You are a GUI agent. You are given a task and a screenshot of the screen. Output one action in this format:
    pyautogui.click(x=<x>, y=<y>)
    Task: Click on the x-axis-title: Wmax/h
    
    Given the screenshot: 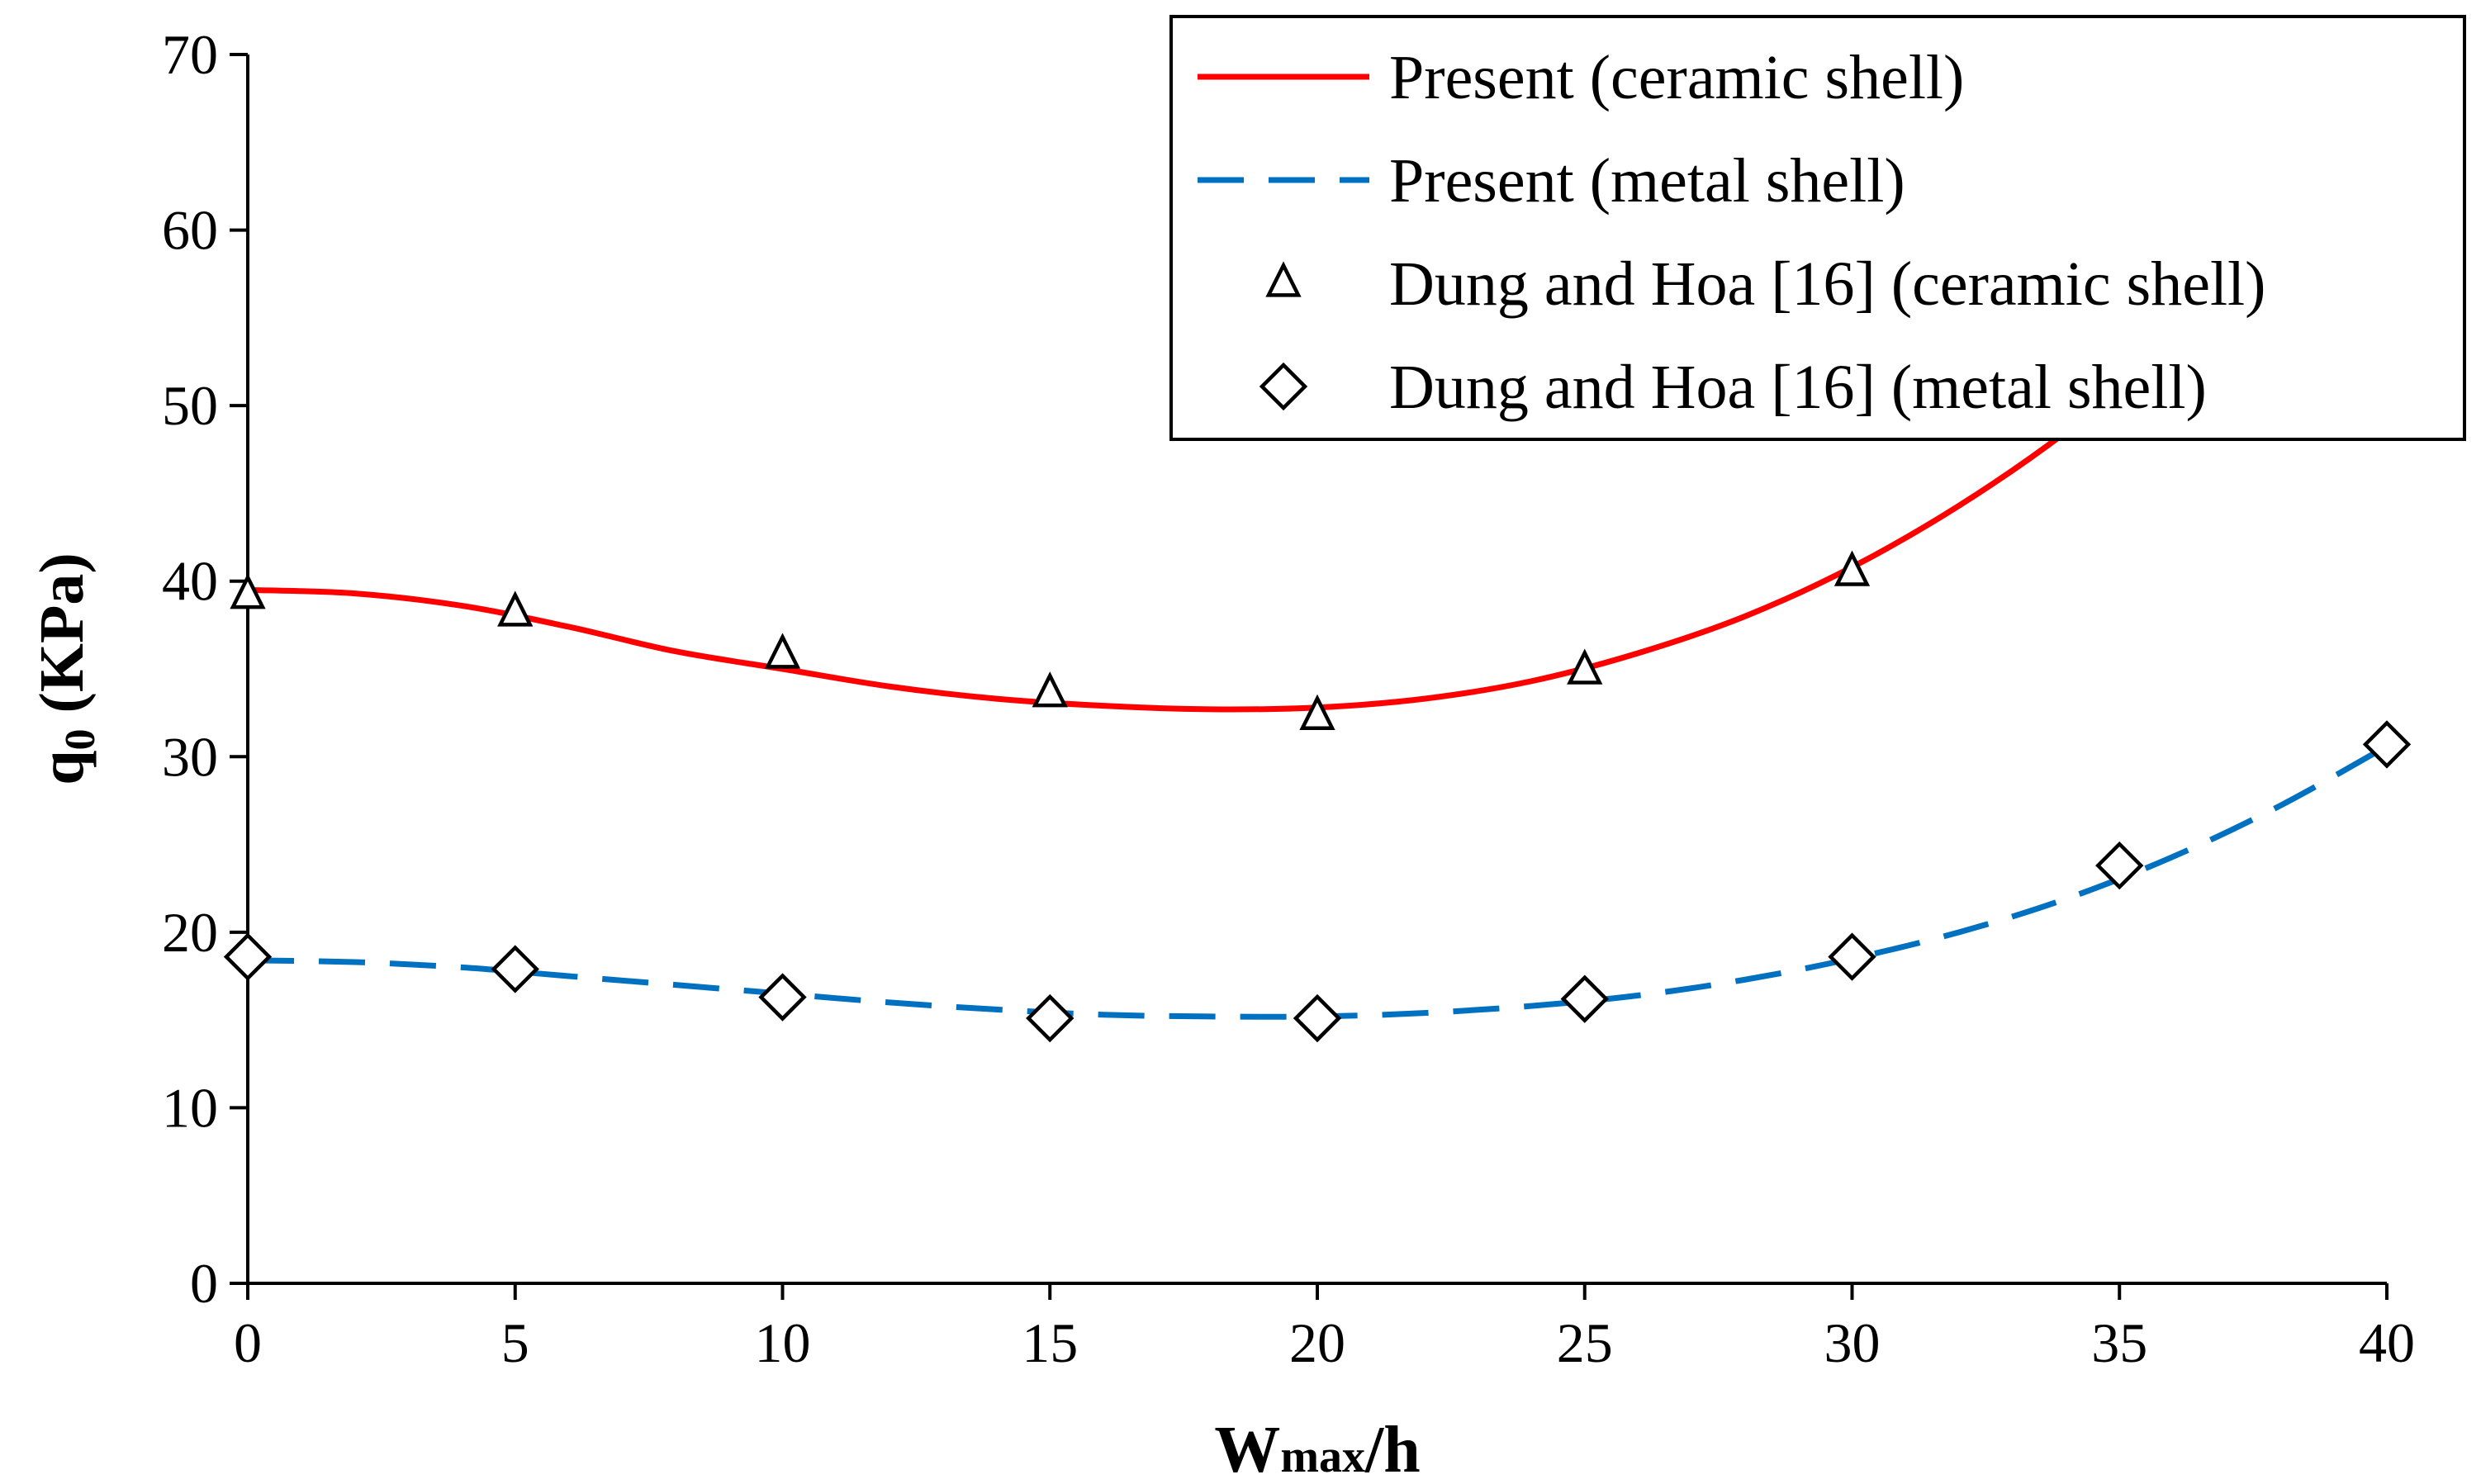 What is the action you would take?
    pyautogui.click(x=1317, y=1449)
    